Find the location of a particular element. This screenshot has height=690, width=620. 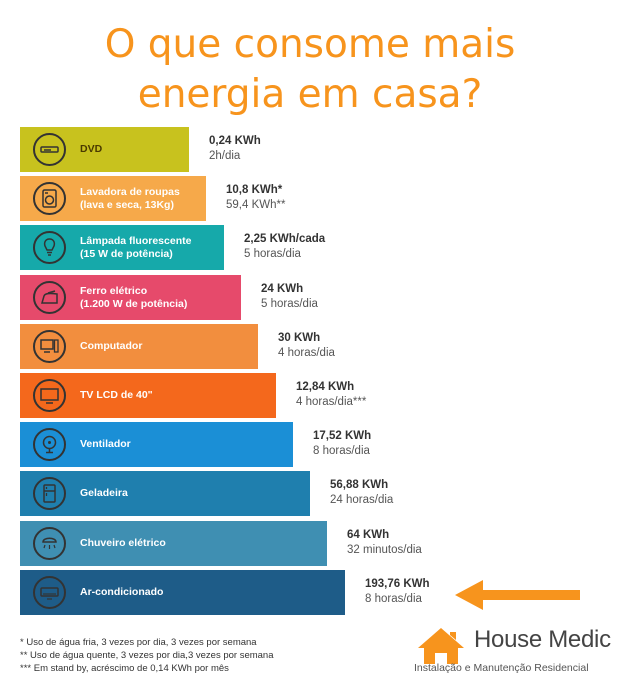

detail-label: 32 minutos/dia is located at coordinates (384, 550).